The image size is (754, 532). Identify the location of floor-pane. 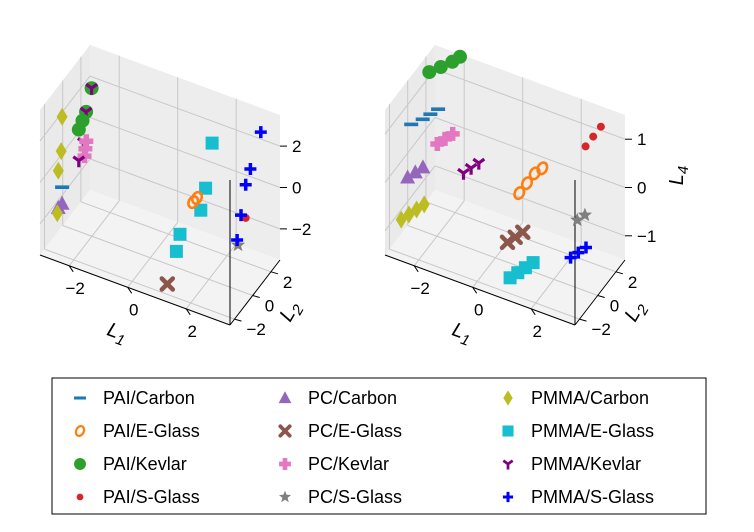
(505, 257).